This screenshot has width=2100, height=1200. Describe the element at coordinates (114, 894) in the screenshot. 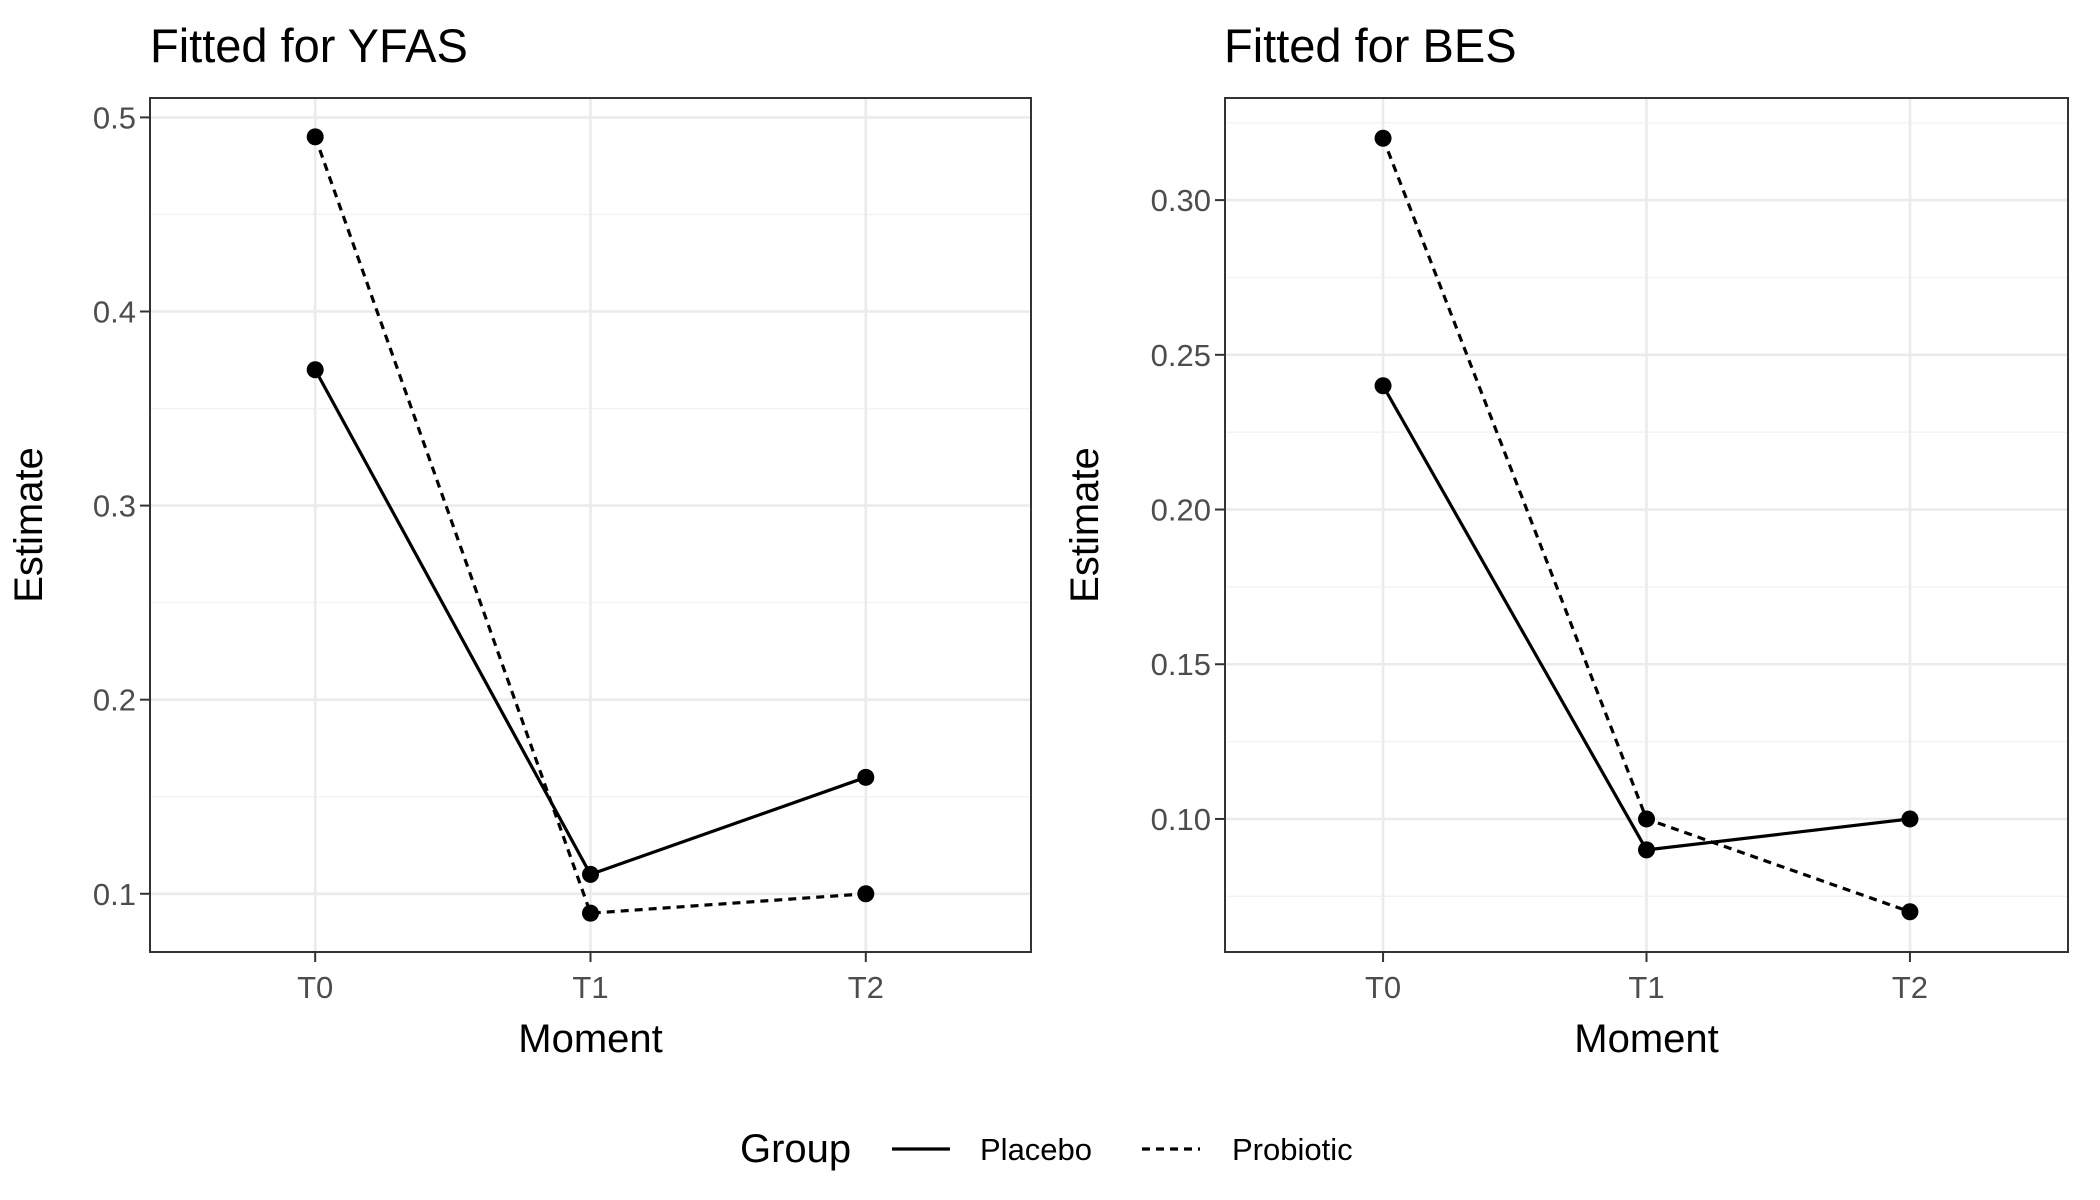

I see `y-tick-label: 0.1` at that location.